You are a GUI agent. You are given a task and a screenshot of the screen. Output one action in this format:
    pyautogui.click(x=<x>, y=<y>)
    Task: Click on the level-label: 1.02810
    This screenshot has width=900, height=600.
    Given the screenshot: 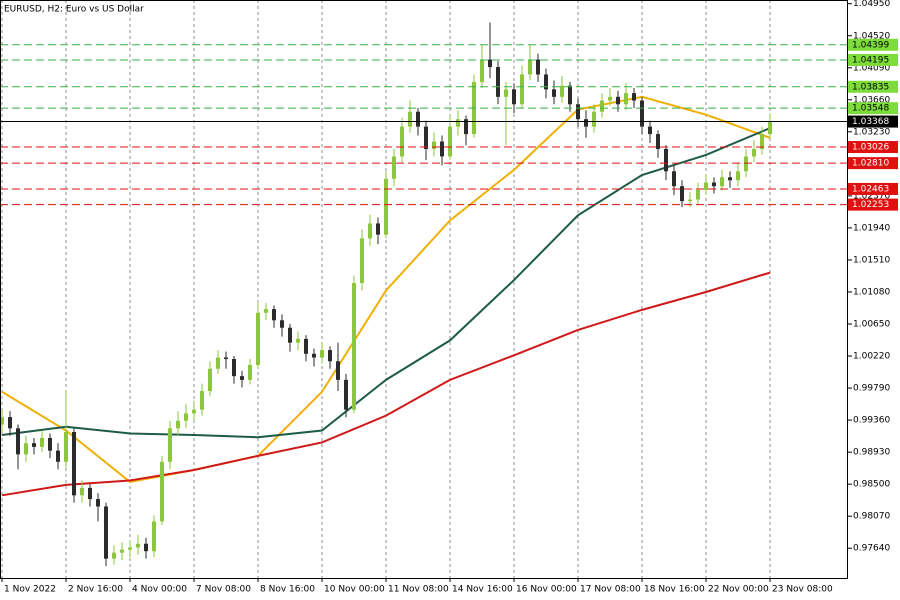 What is the action you would take?
    pyautogui.click(x=870, y=164)
    